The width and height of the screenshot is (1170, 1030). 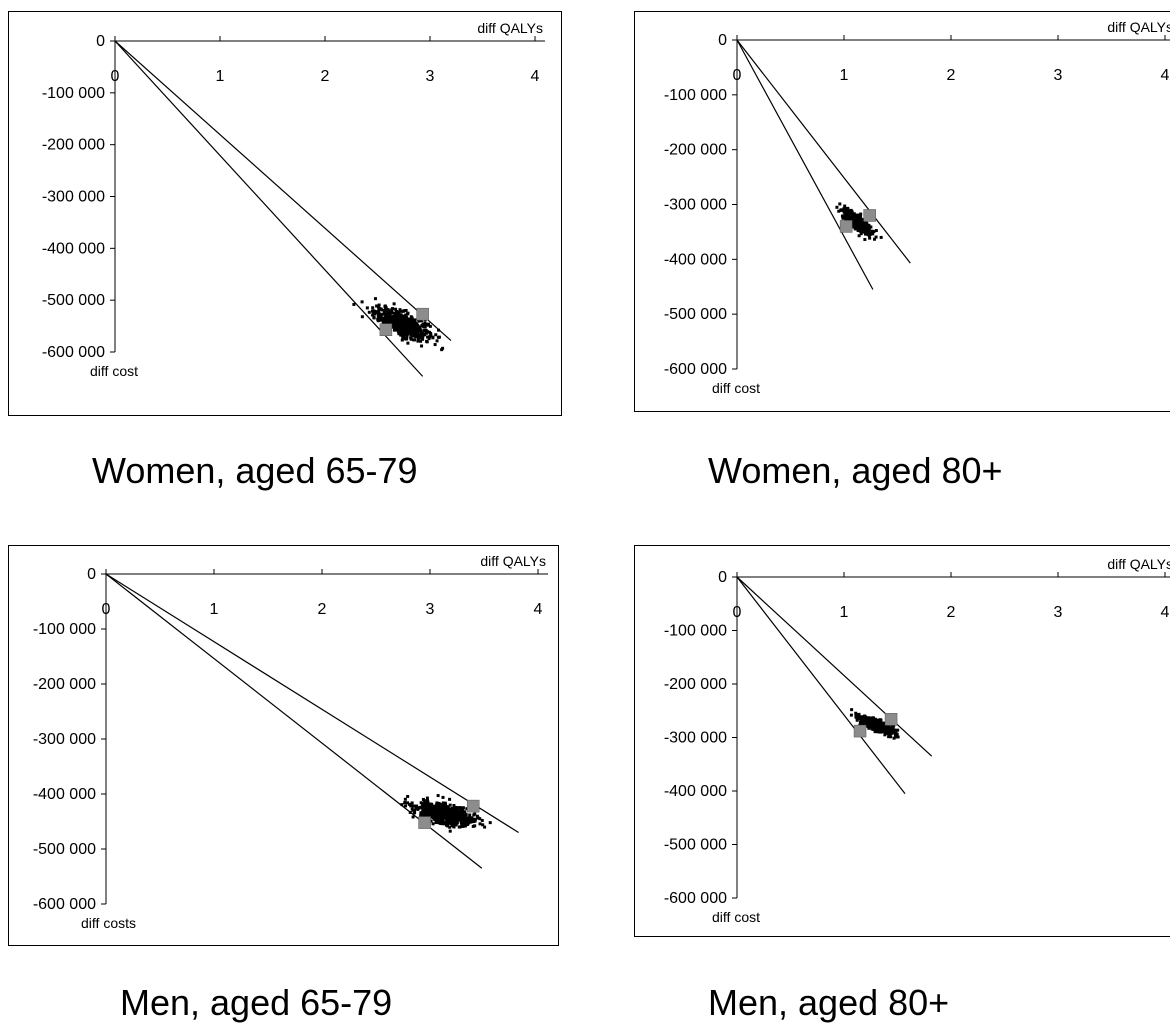 I want to click on y-tick-label: -500 000, so click(x=695, y=845).